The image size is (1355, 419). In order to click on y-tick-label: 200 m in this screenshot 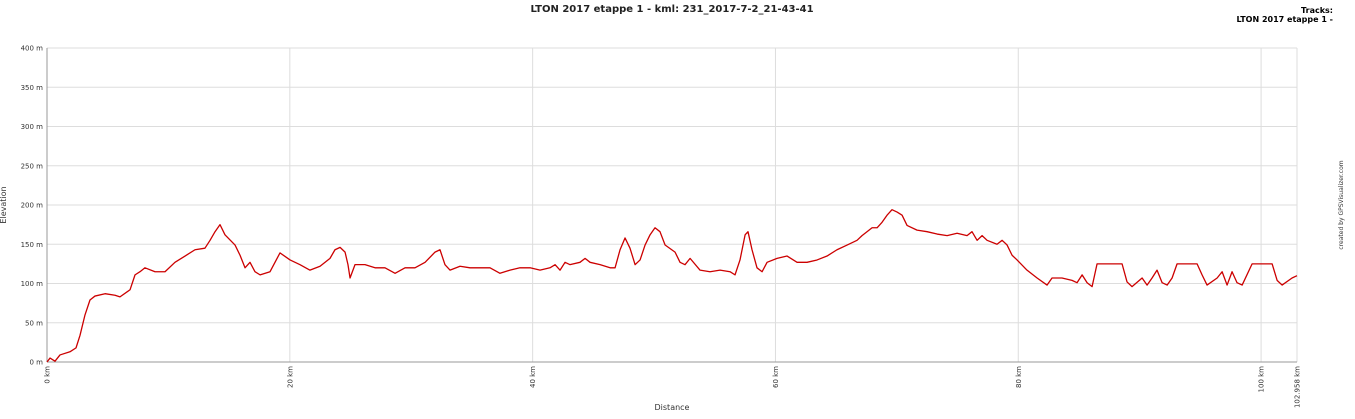, I will do `click(32, 206)`.